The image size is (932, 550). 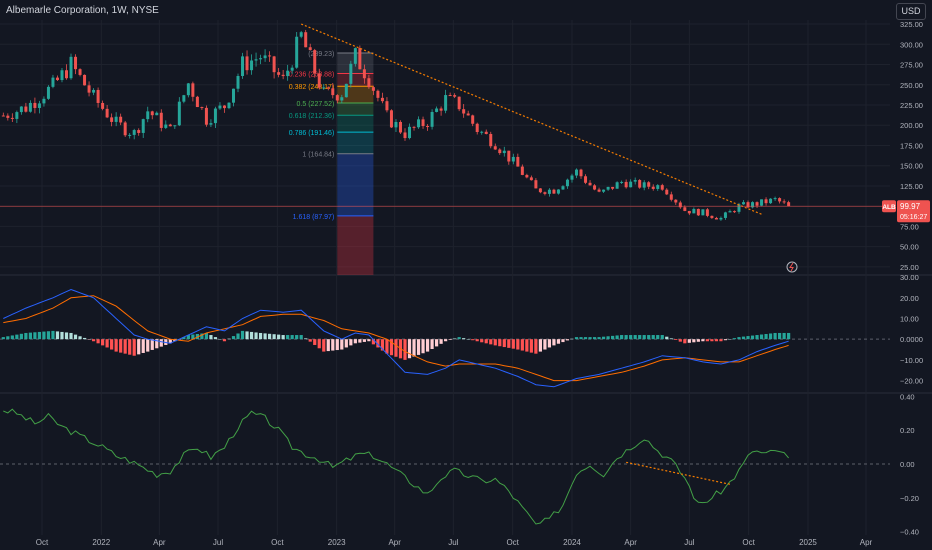 What do you see at coordinates (911, 85) in the screenshot?
I see `price-axis-label: 250.00` at bounding box center [911, 85].